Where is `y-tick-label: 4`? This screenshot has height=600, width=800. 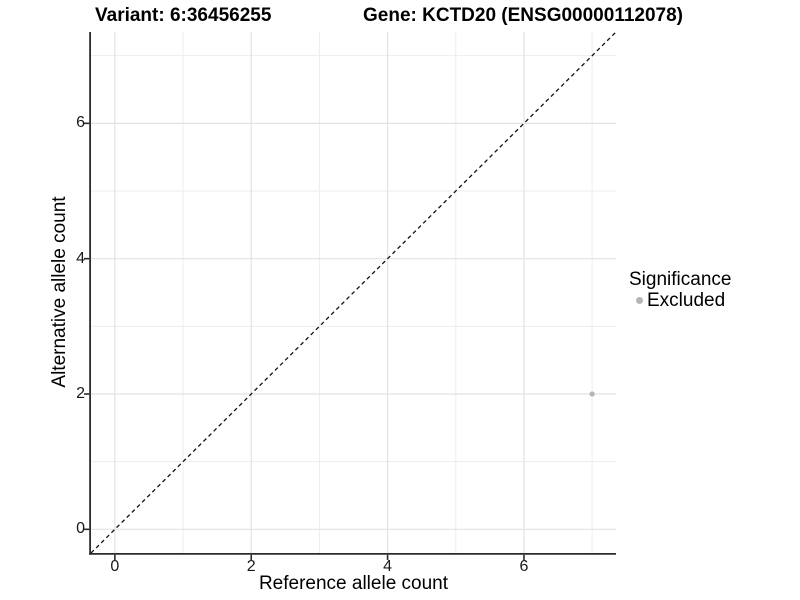
y-tick-label: 4 is located at coordinates (80, 258).